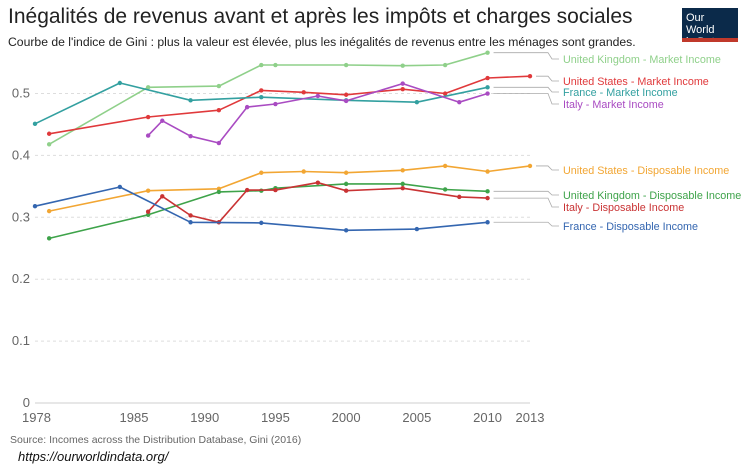  What do you see at coordinates (652, 196) in the screenshot?
I see `series-label: United Kingdom - Disposable Income` at bounding box center [652, 196].